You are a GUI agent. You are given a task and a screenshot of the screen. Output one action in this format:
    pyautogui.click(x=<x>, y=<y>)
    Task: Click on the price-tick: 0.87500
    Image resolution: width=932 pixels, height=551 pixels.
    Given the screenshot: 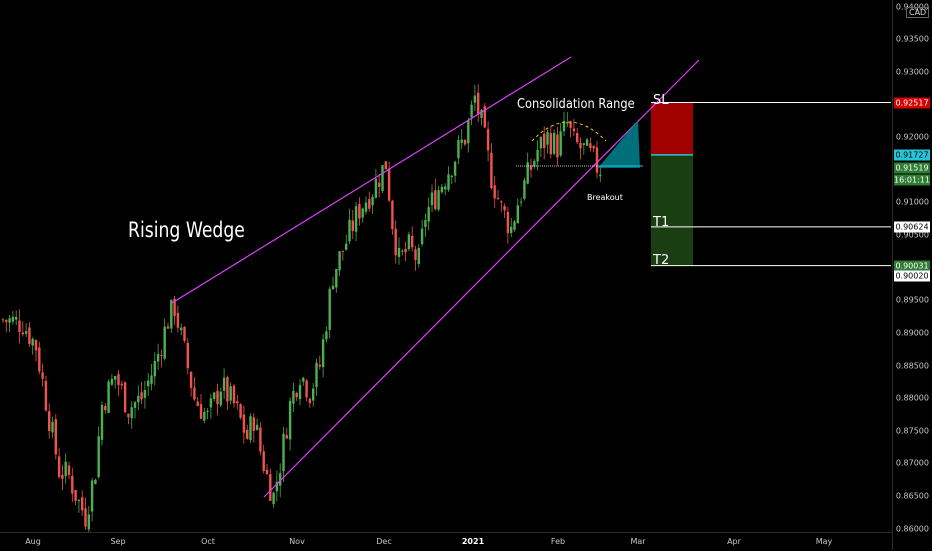 What is the action you would take?
    pyautogui.click(x=912, y=431)
    